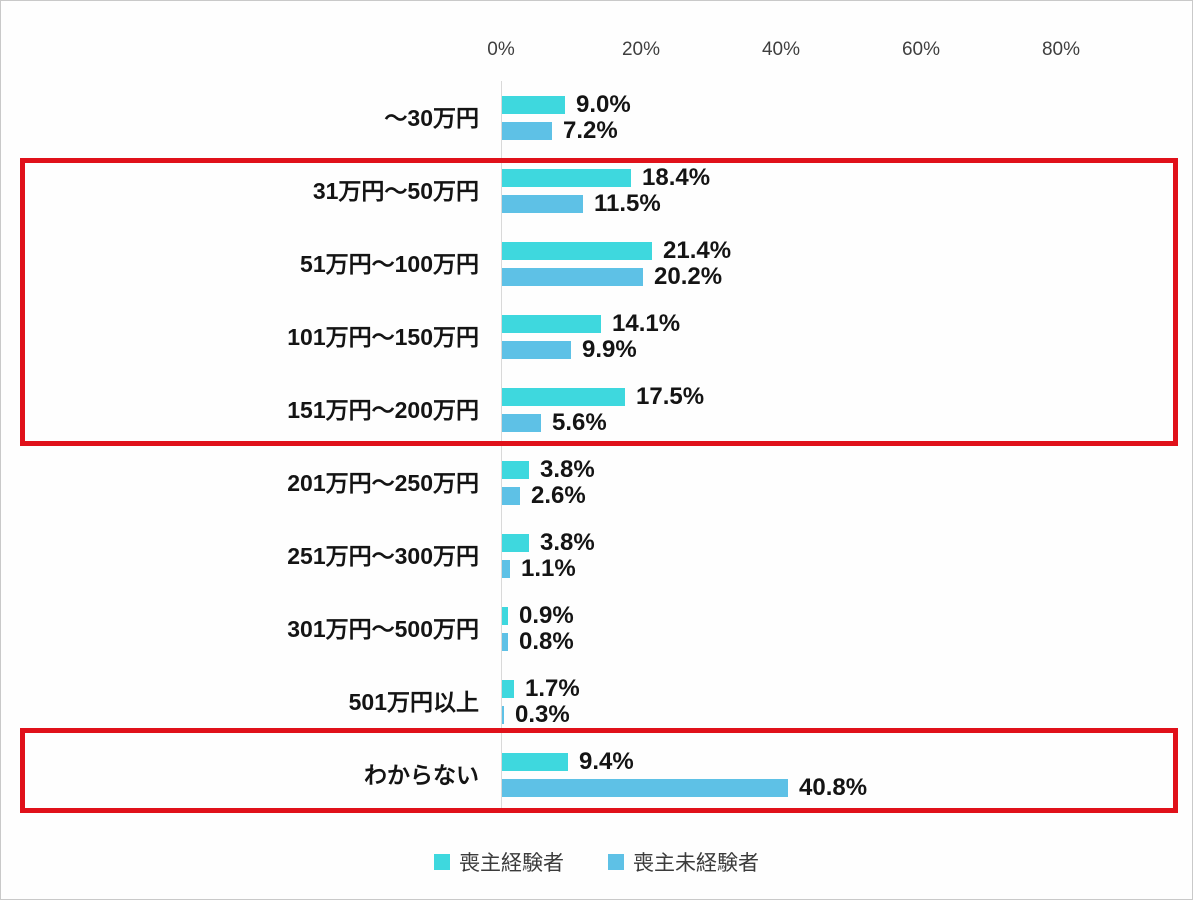 This screenshot has height=900, width=1193. What do you see at coordinates (590, 130) in the screenshot?
I see `value-label: 7.2%` at bounding box center [590, 130].